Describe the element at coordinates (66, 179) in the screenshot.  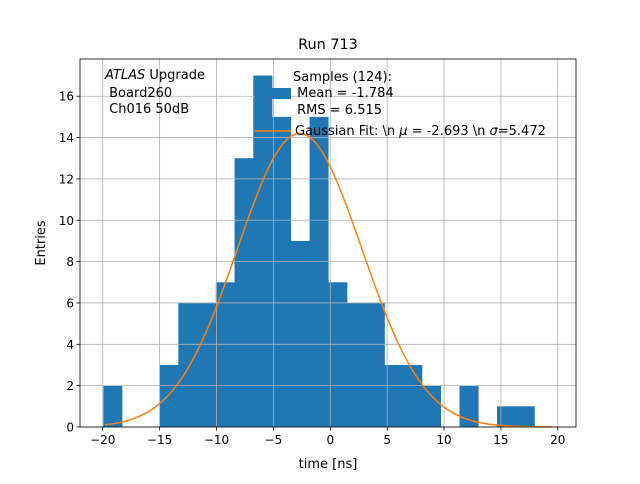
I see `y-tick-label: 12` at that location.